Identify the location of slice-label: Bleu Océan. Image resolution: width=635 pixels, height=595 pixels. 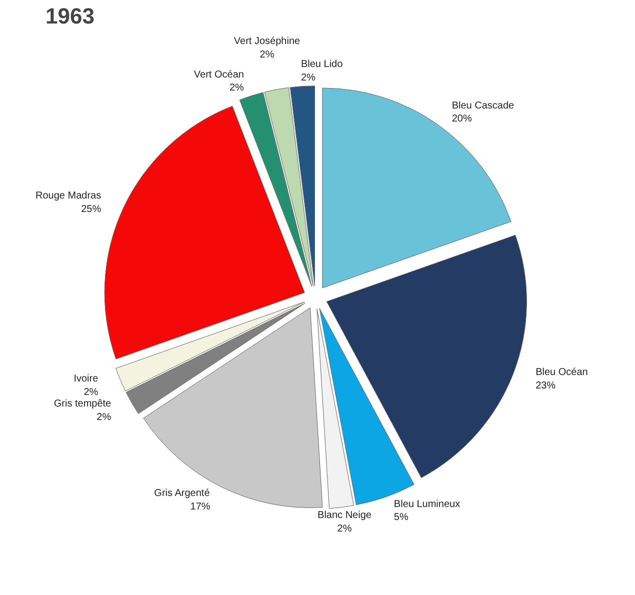
(562, 372).